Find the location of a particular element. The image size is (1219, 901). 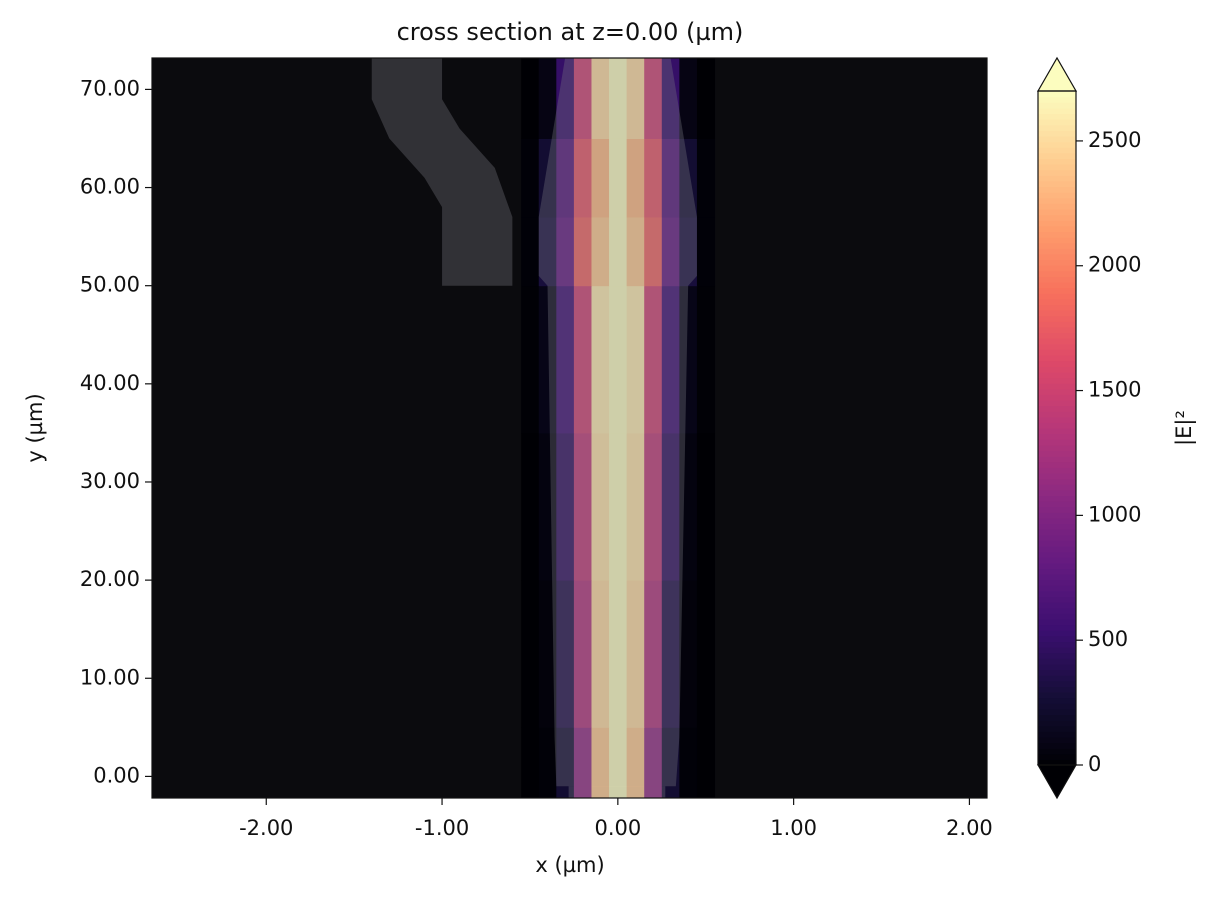

x-tick-label: 0.00 is located at coordinates (617, 828).